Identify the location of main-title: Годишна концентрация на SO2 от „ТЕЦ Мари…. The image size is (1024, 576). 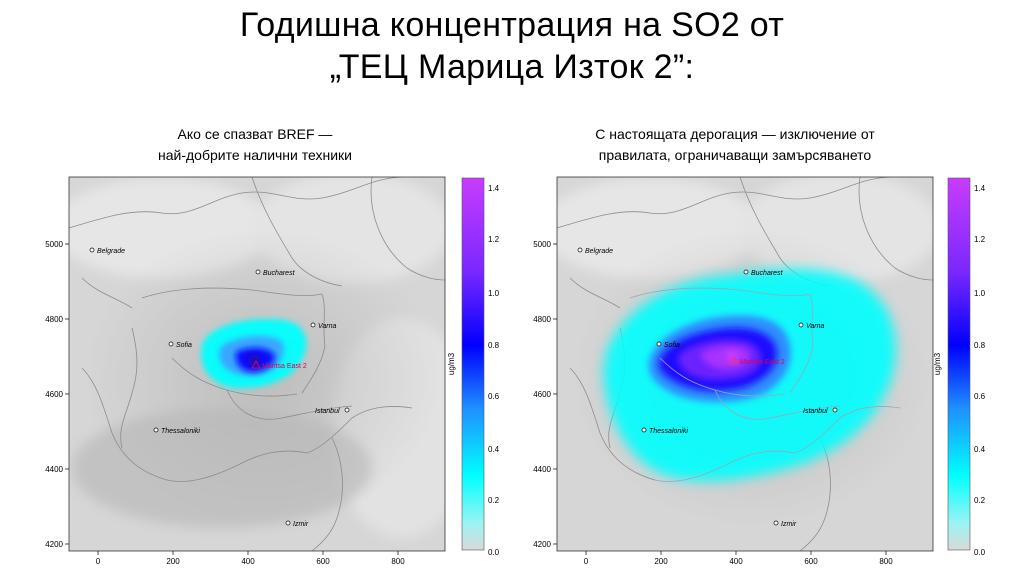
(512, 46).